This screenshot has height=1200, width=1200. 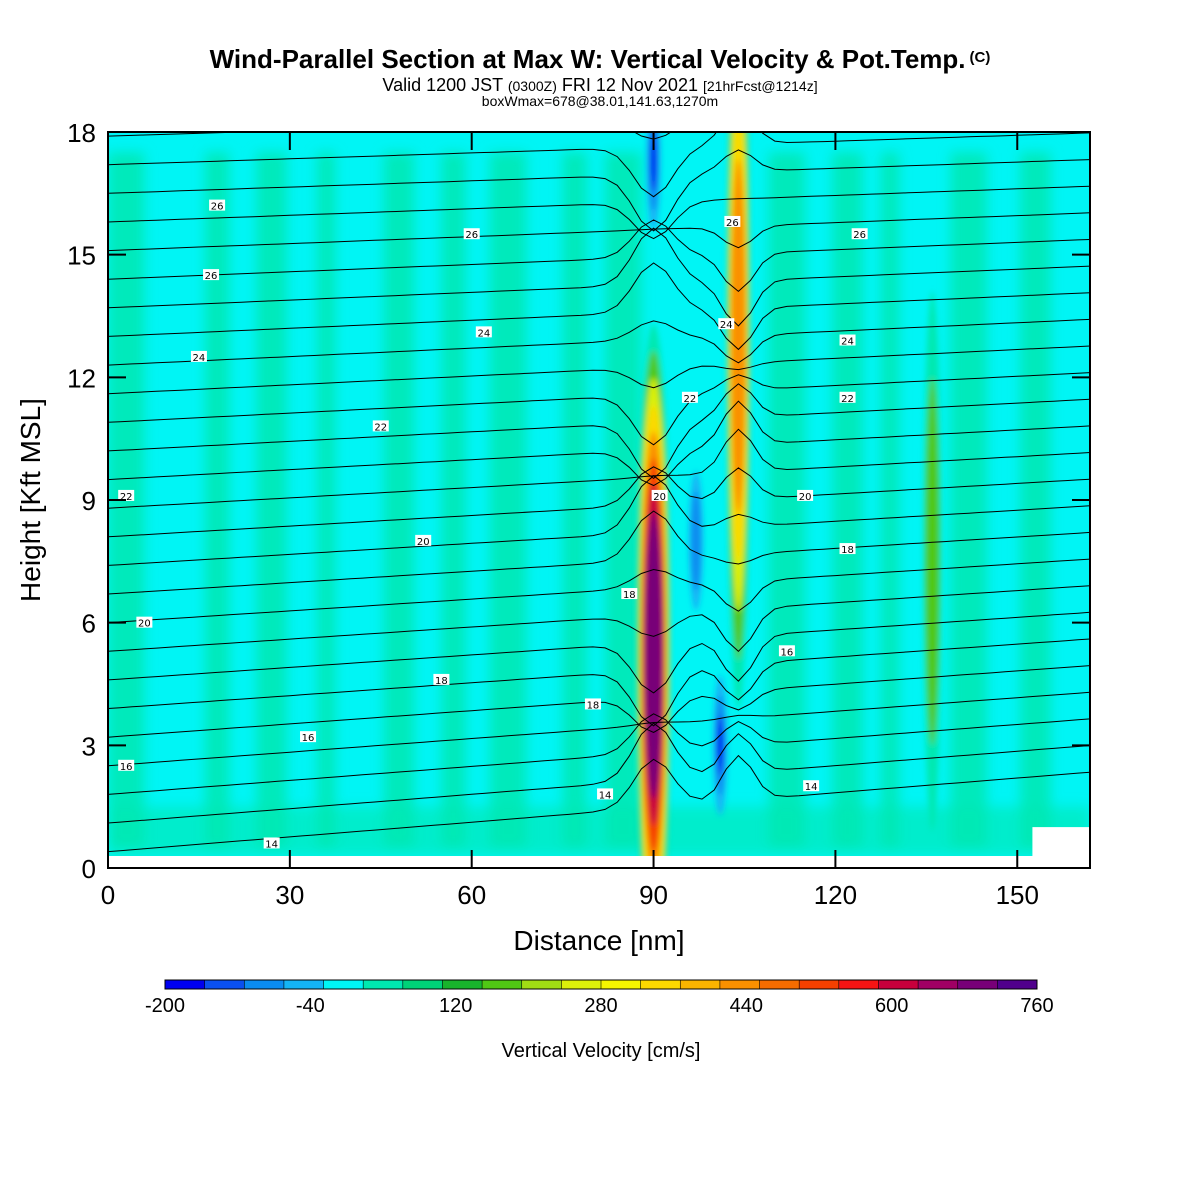 I want to click on x-tick-label: 30, so click(x=289, y=895).